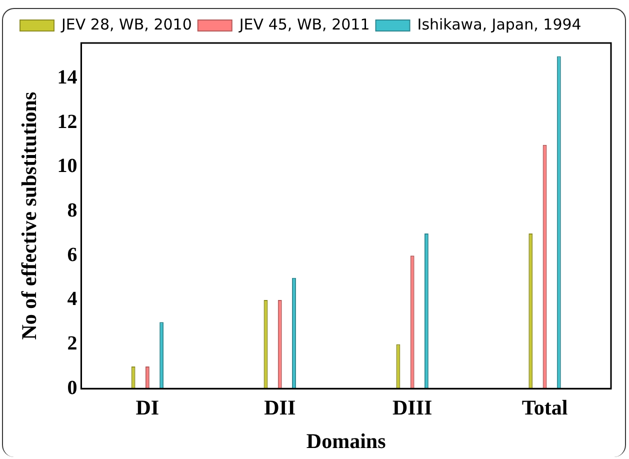 The image size is (629, 459). What do you see at coordinates (499, 24) in the screenshot?
I see `legend-label: Ishikawa, Japan, 1994` at bounding box center [499, 24].